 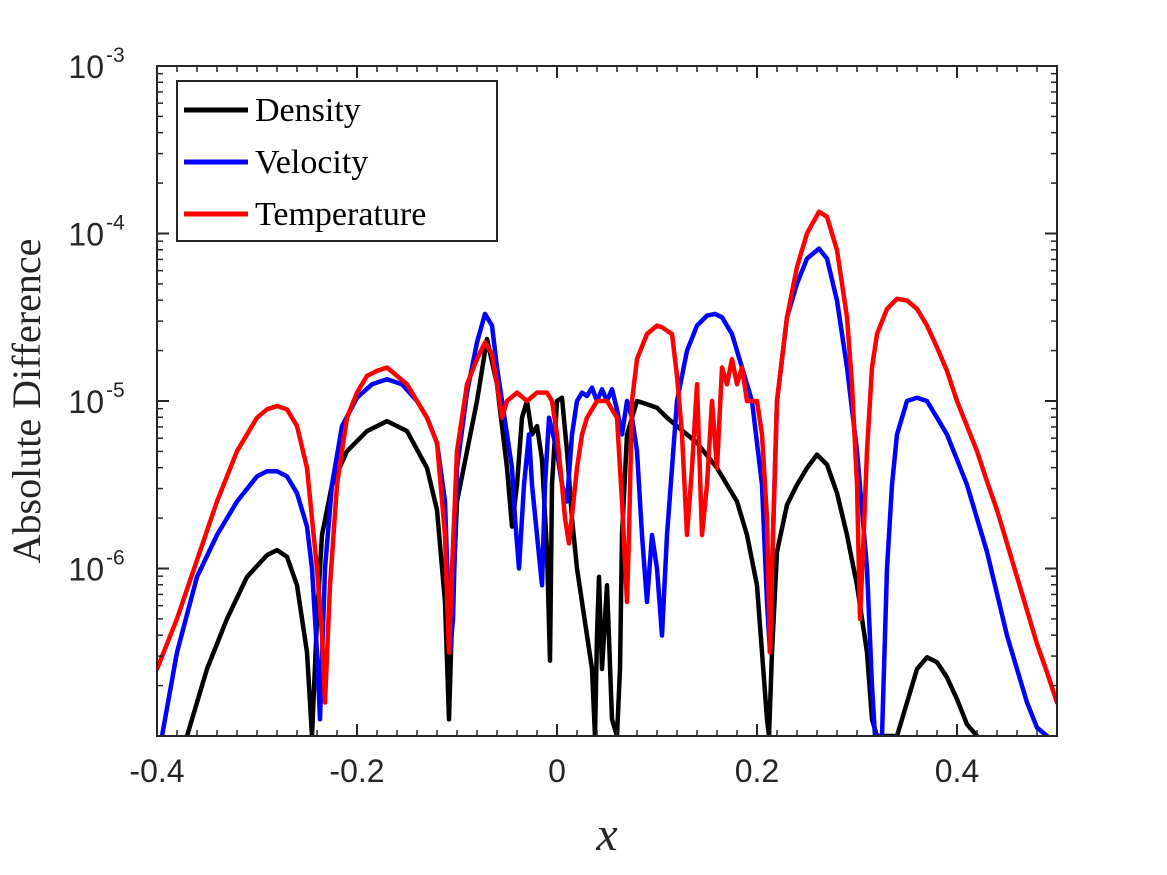 I want to click on x-tick-labels: -0.4 -0.2 0 0.2 0.4, so click(x=554, y=771).